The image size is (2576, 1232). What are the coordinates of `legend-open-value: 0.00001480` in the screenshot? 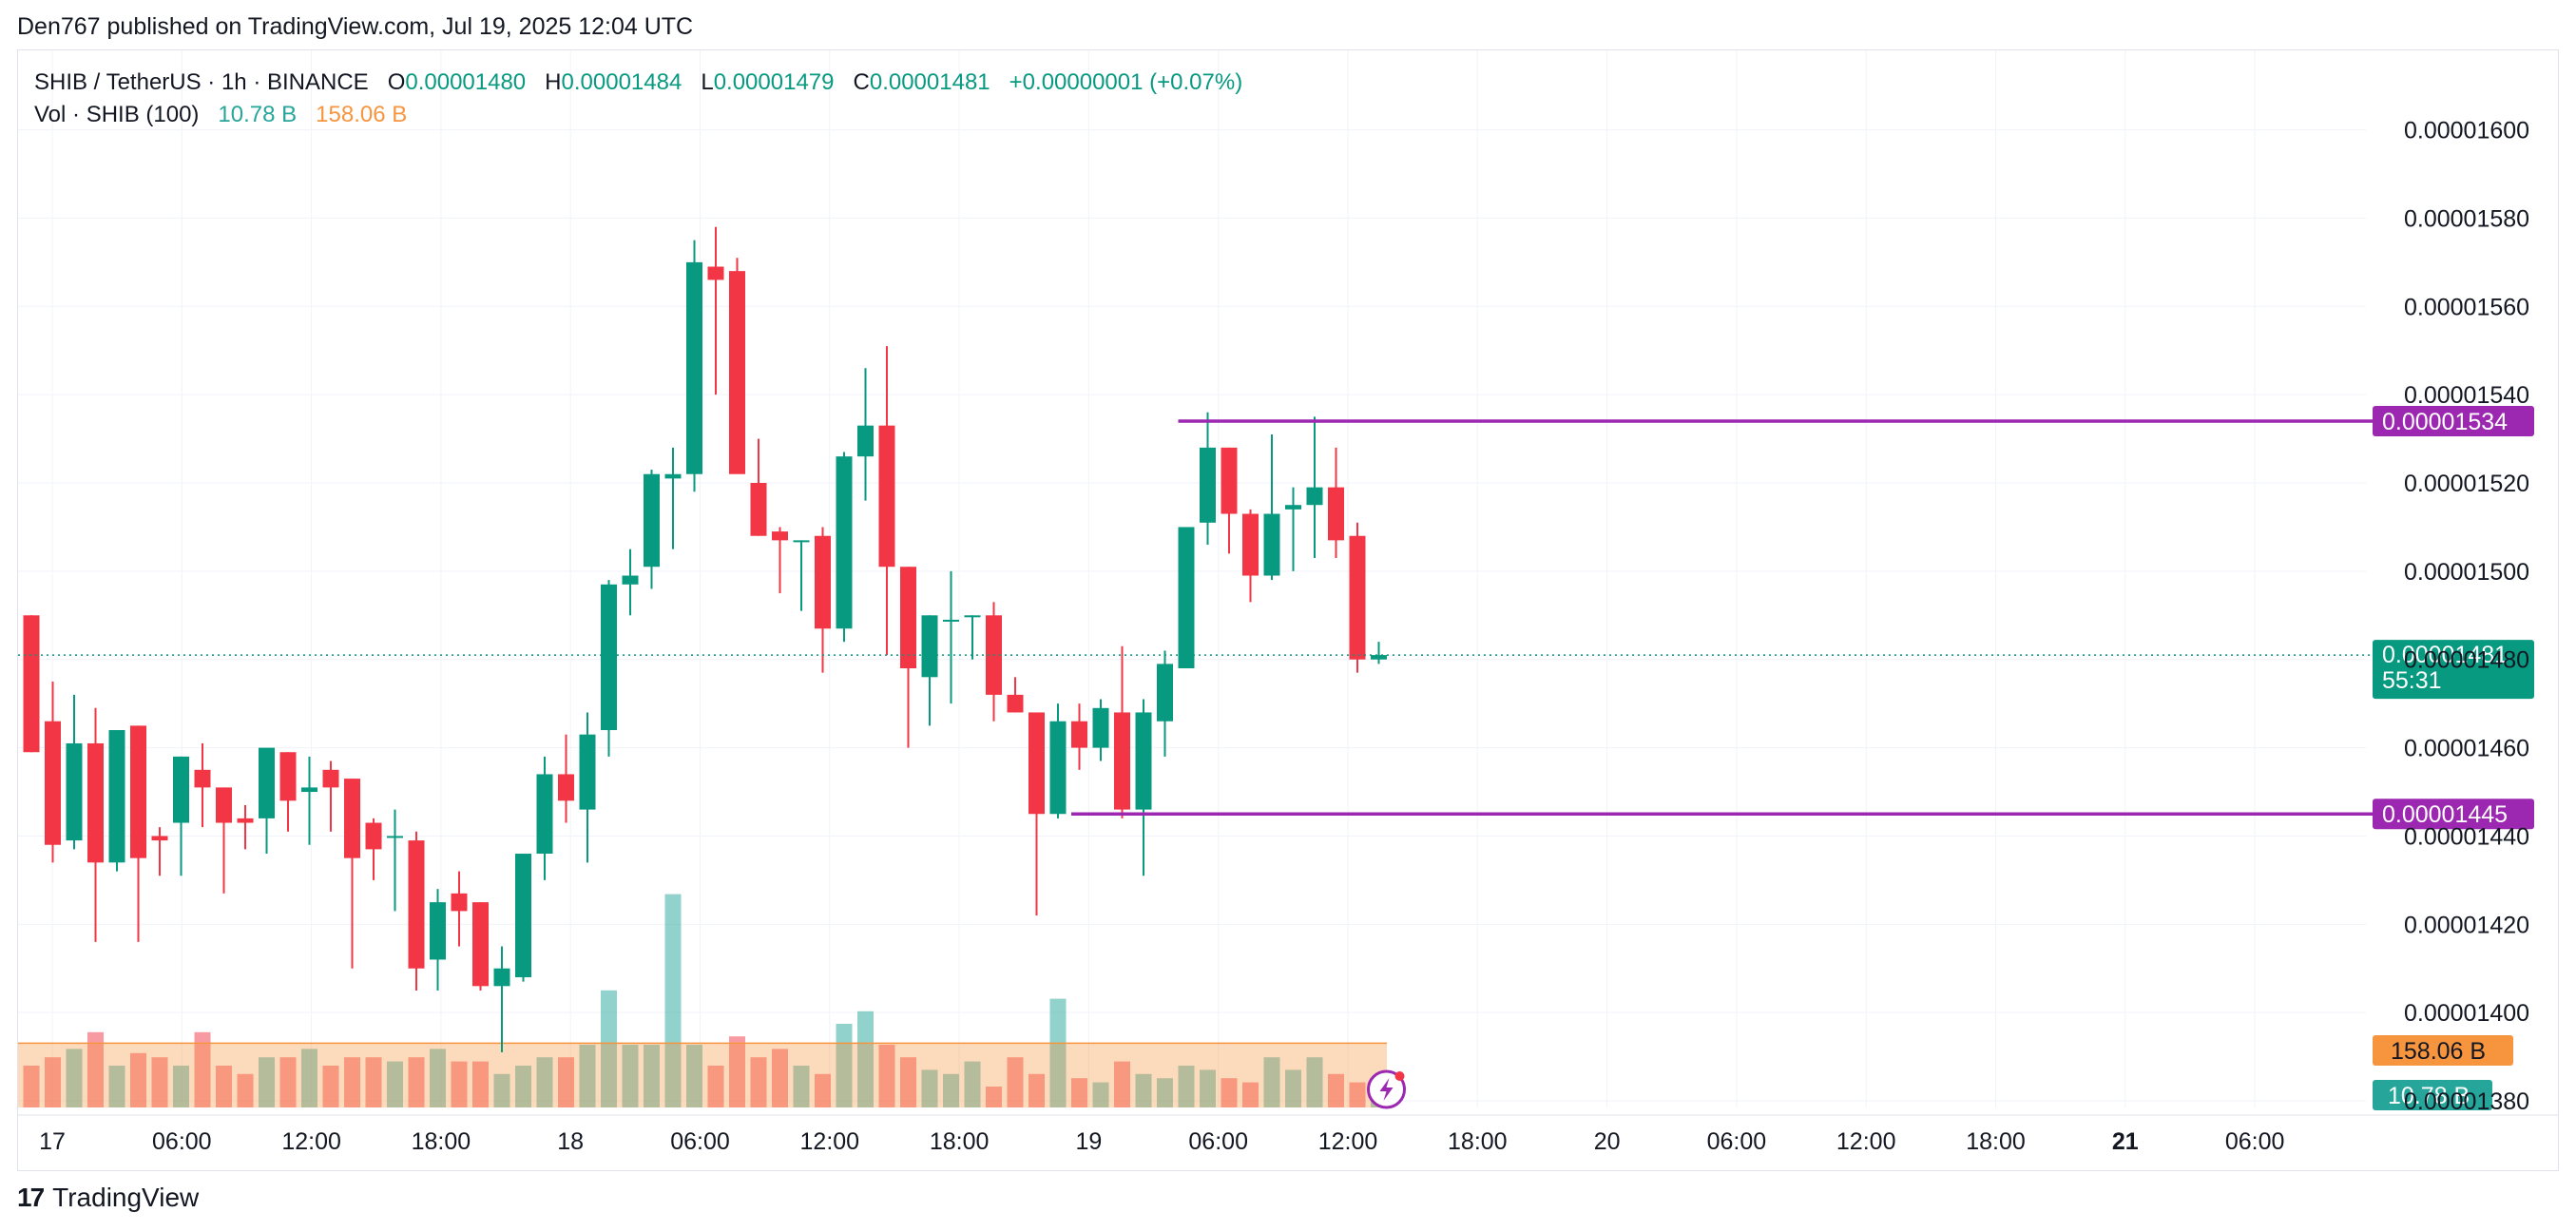 It's located at (466, 82).